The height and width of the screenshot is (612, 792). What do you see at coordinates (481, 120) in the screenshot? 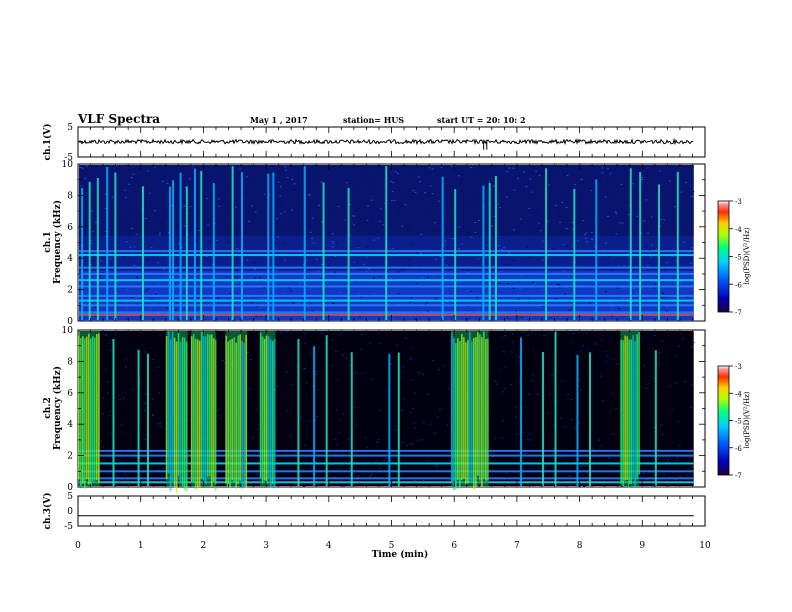
I see `start-time-label: start UT = 20: 10: 2` at bounding box center [481, 120].